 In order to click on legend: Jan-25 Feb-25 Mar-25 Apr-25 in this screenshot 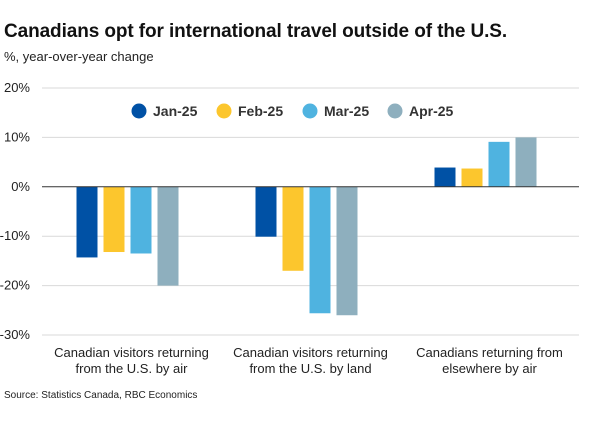, I will do `click(292, 111)`.